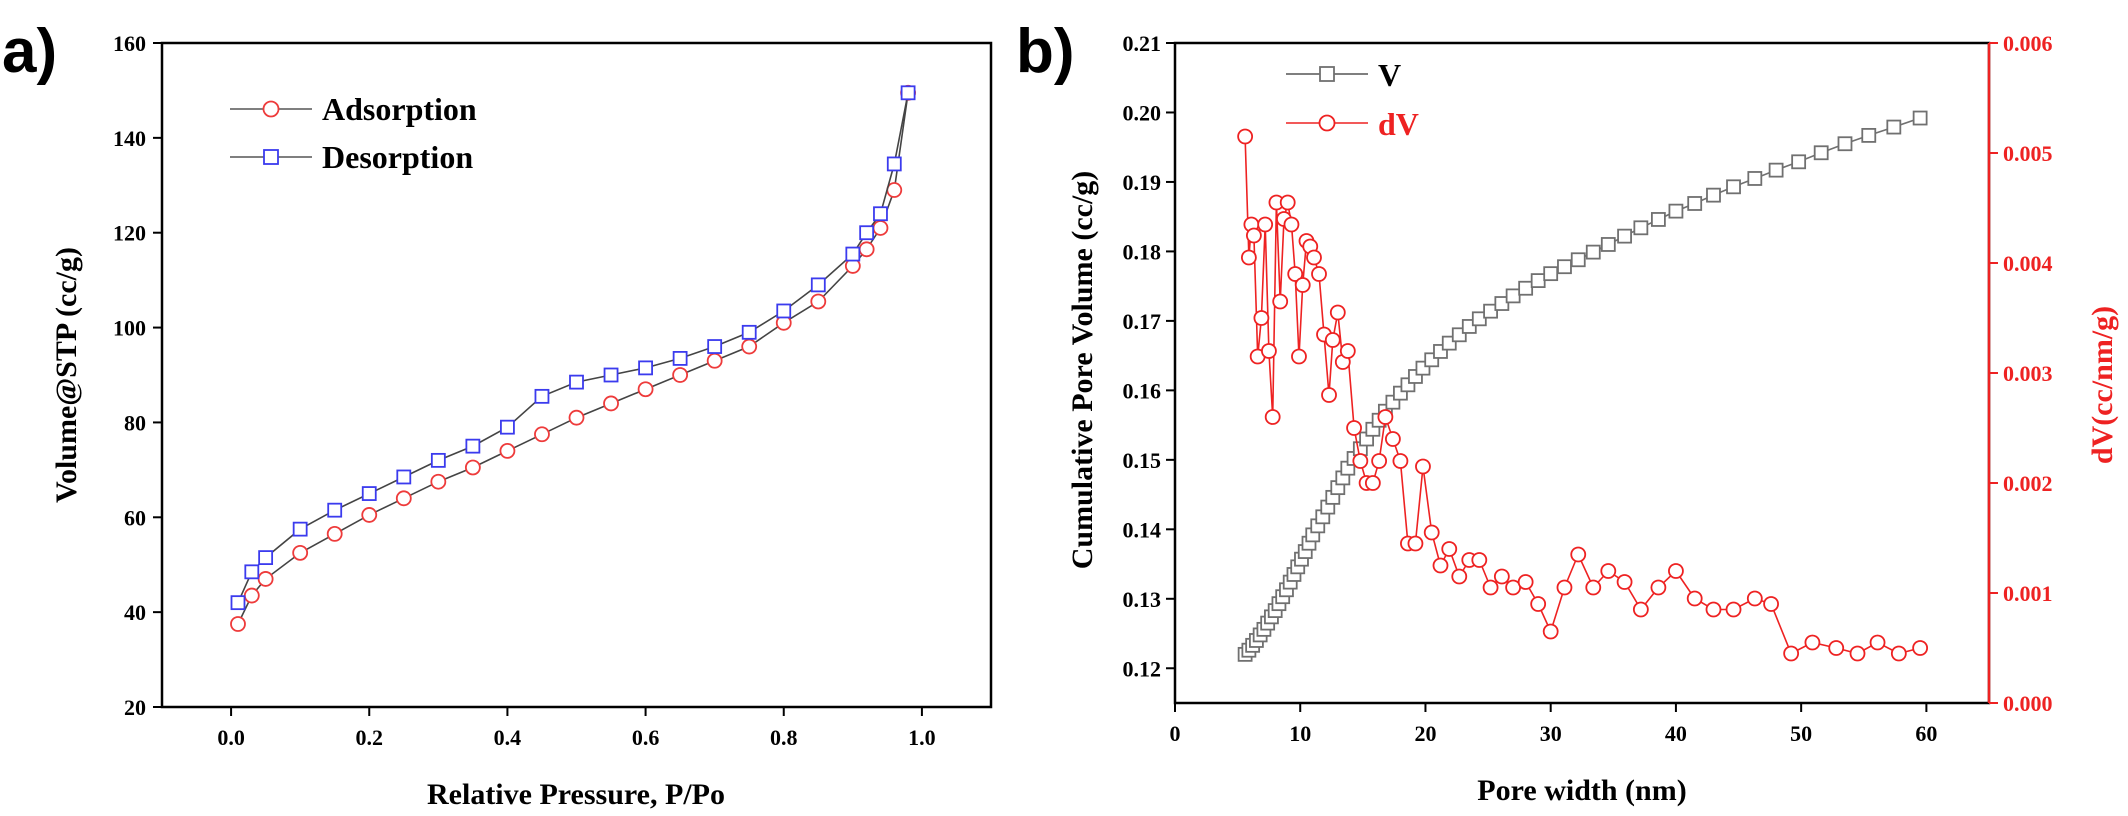 This screenshot has height=816, width=2128. I want to click on y-tick-label: 0.19, so click(1142, 182).